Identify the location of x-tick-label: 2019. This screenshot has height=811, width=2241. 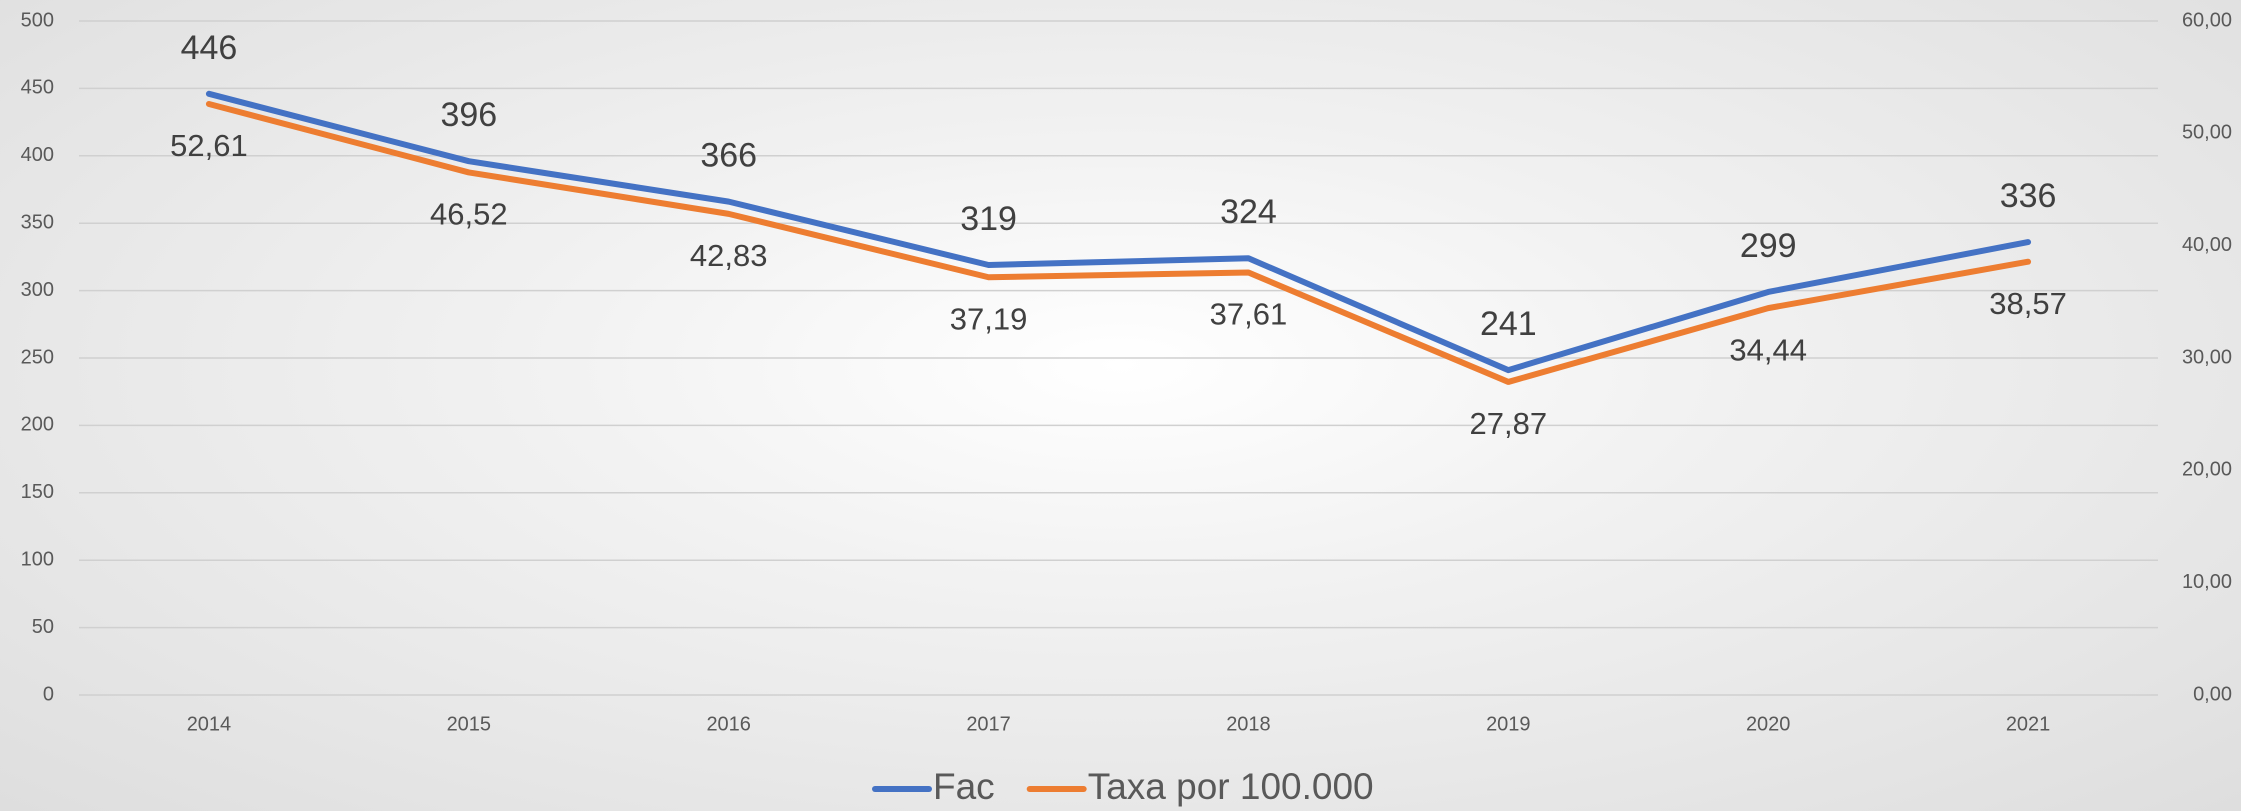
(1508, 724).